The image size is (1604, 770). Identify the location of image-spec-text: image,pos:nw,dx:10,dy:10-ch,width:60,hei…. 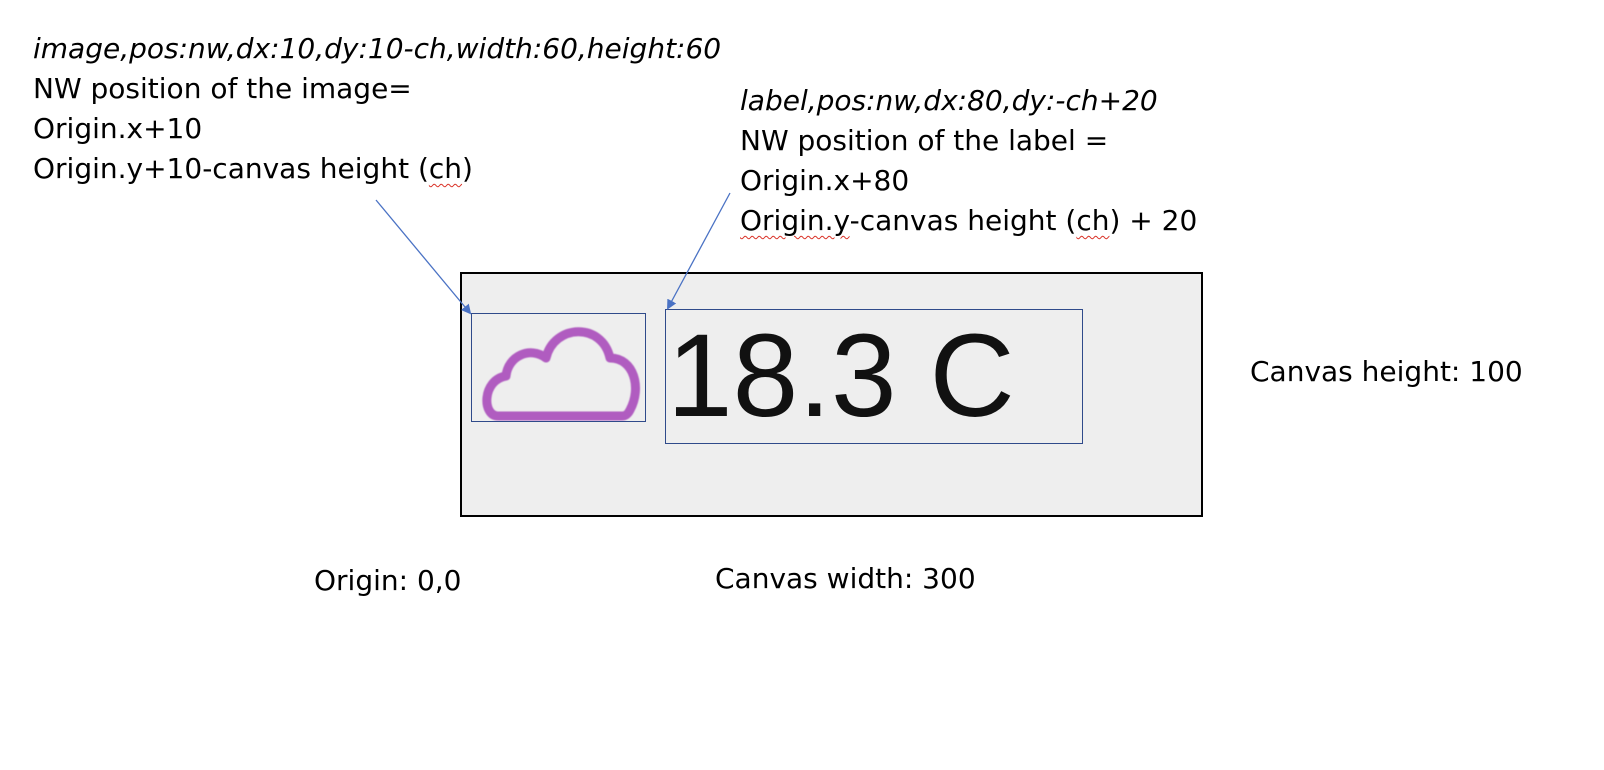
(377, 48).